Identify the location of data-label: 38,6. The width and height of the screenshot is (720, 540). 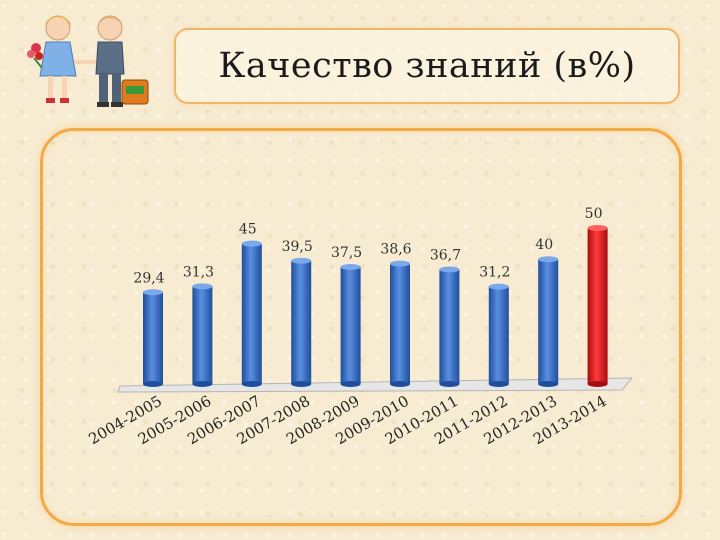
(395, 250).